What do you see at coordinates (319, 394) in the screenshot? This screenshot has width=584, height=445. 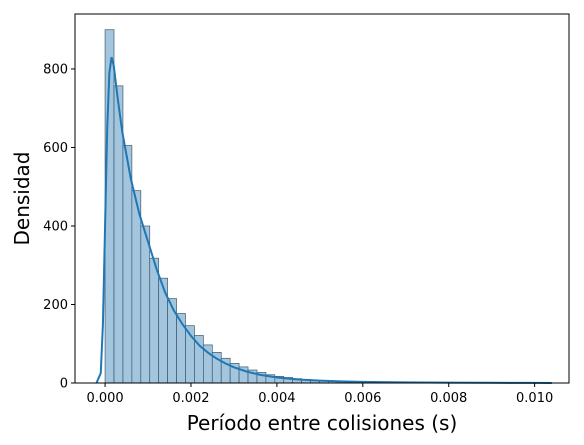 I see `x-axis-ticks: 0.000 0.002 0.004 0.006 0.008 0.010` at bounding box center [319, 394].